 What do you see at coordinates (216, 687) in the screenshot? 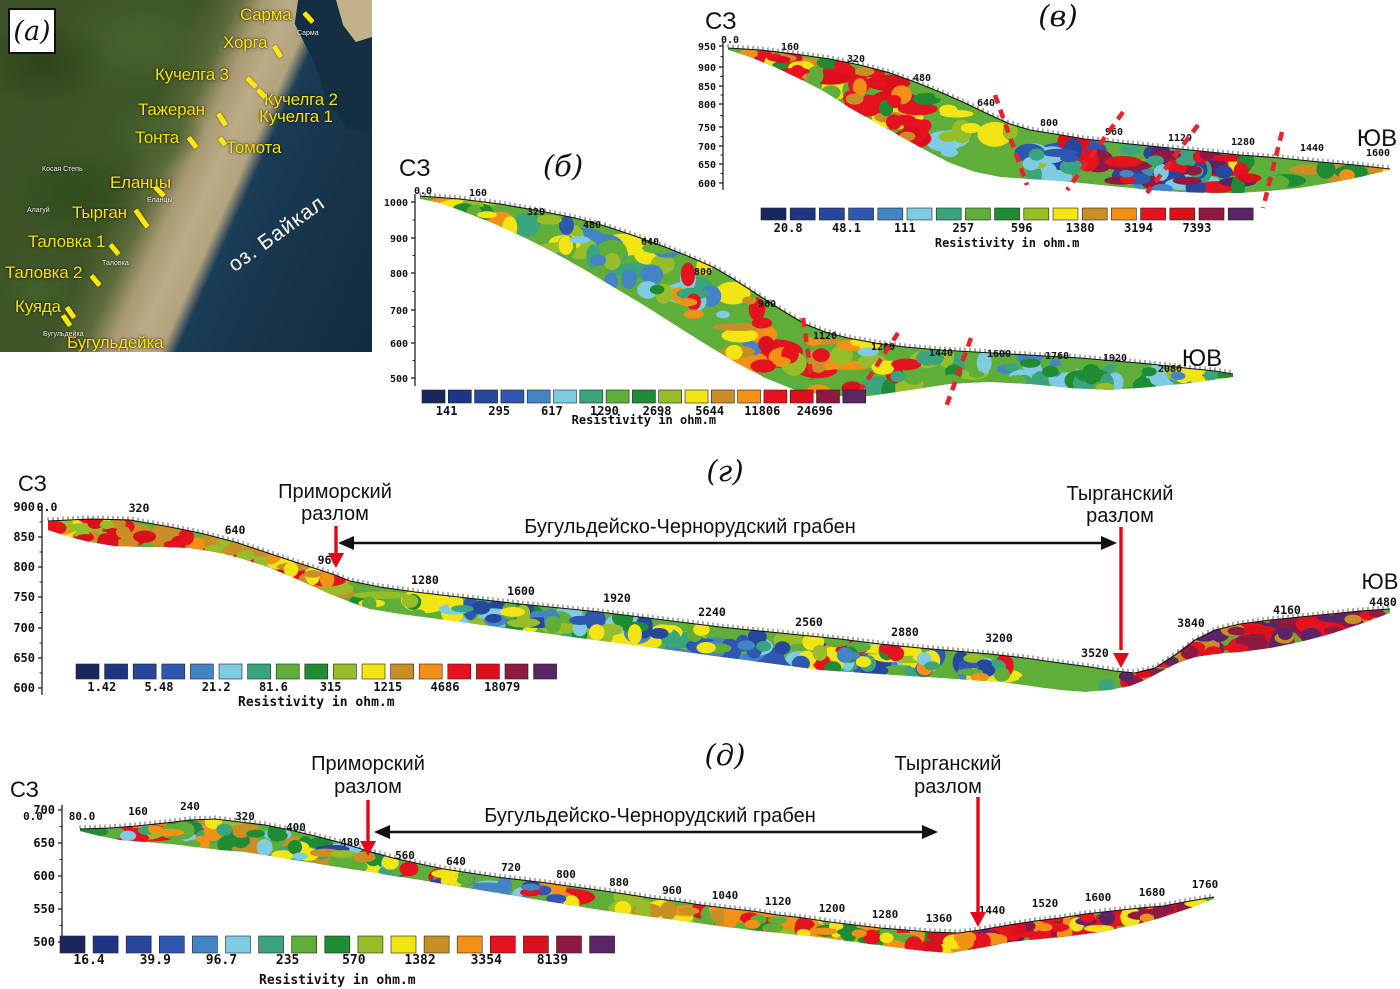
I see `legend-value: 21.2` at bounding box center [216, 687].